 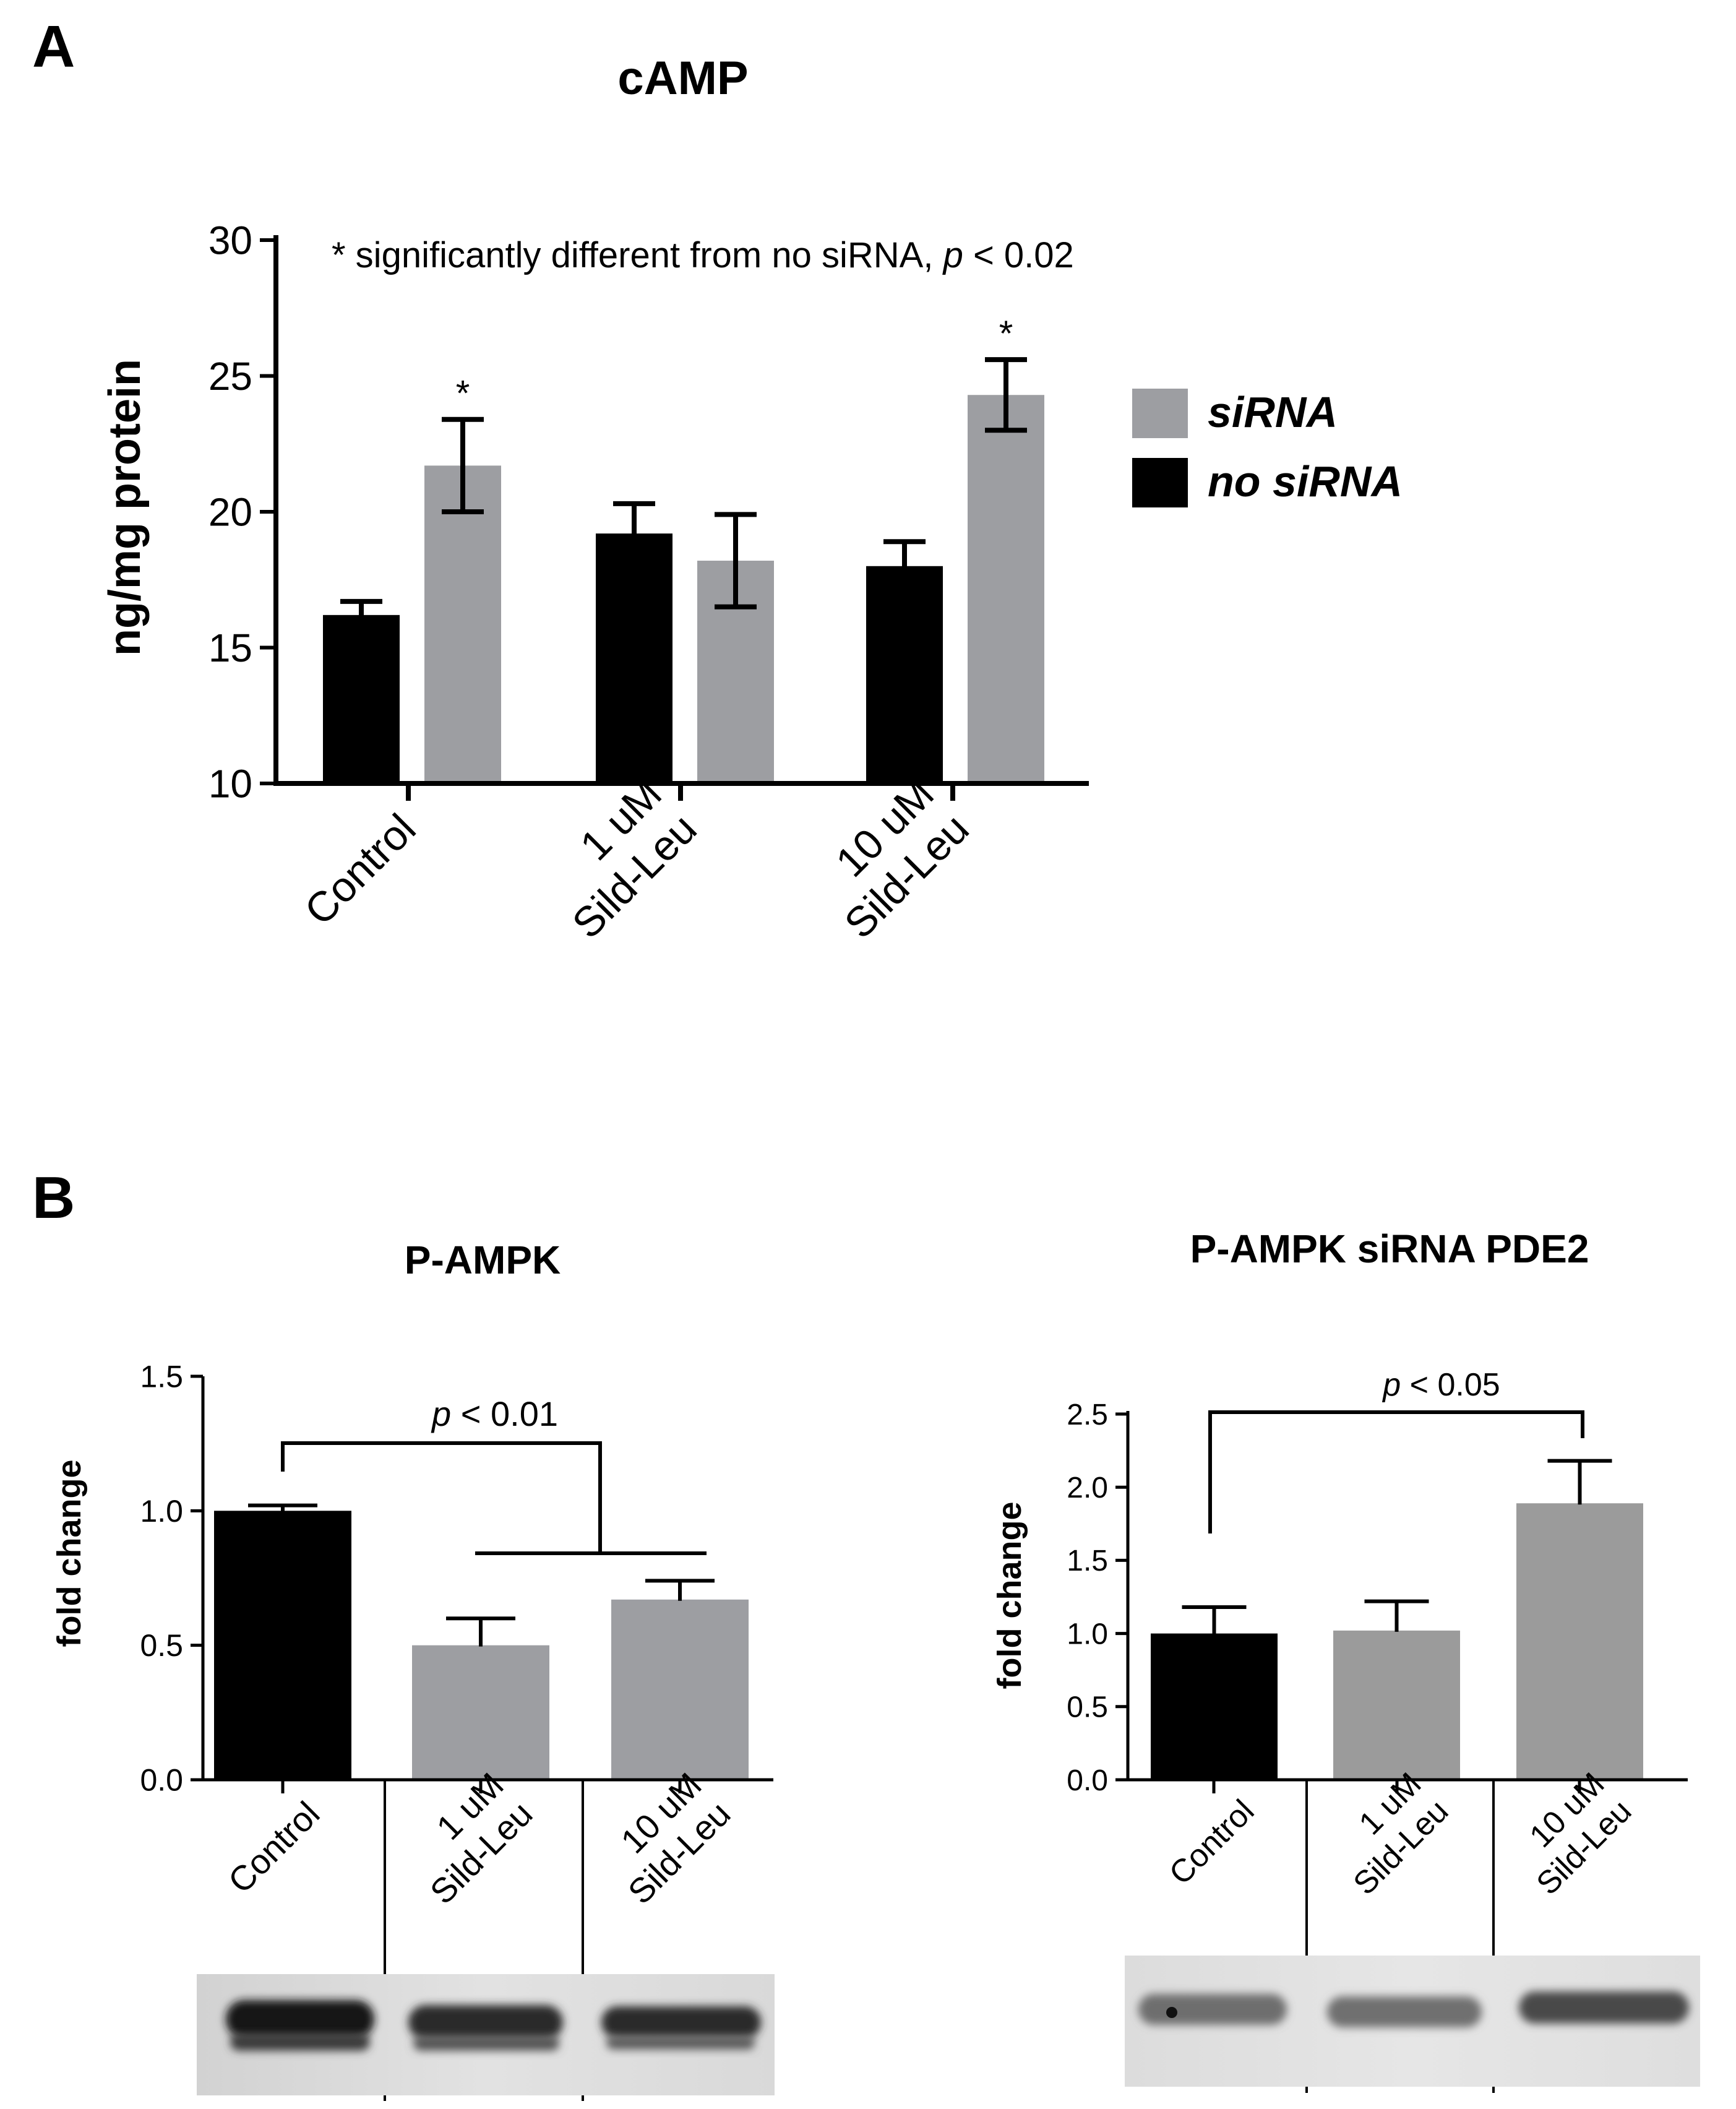 I want to click on pampk-category-label: Control, so click(x=273, y=1847).